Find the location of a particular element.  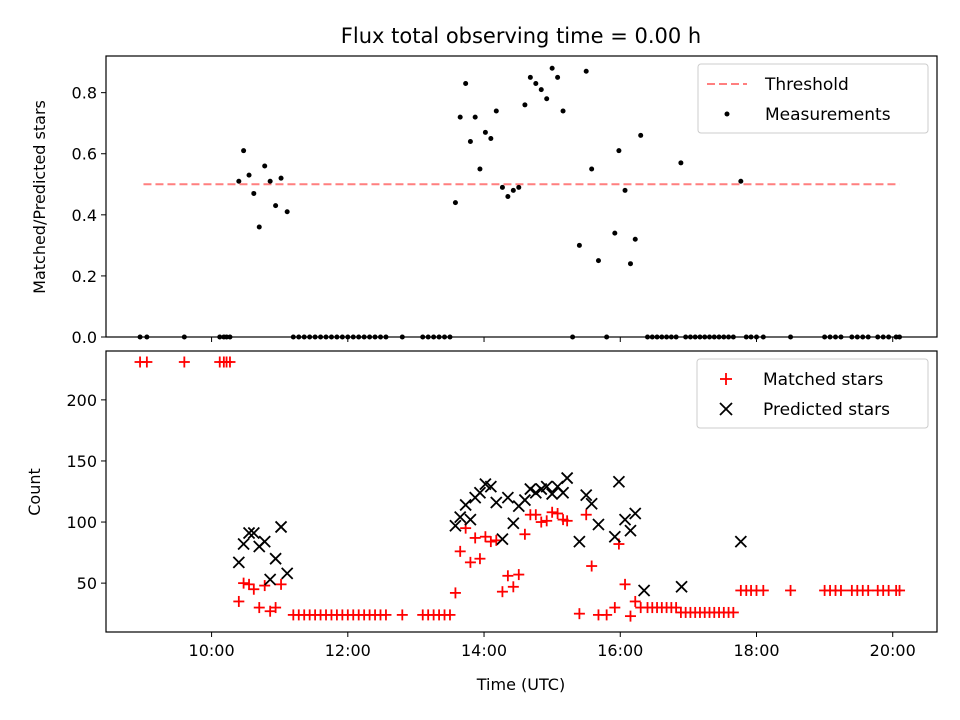

bottom-y-tick-label: 150 is located at coordinates (81, 461).